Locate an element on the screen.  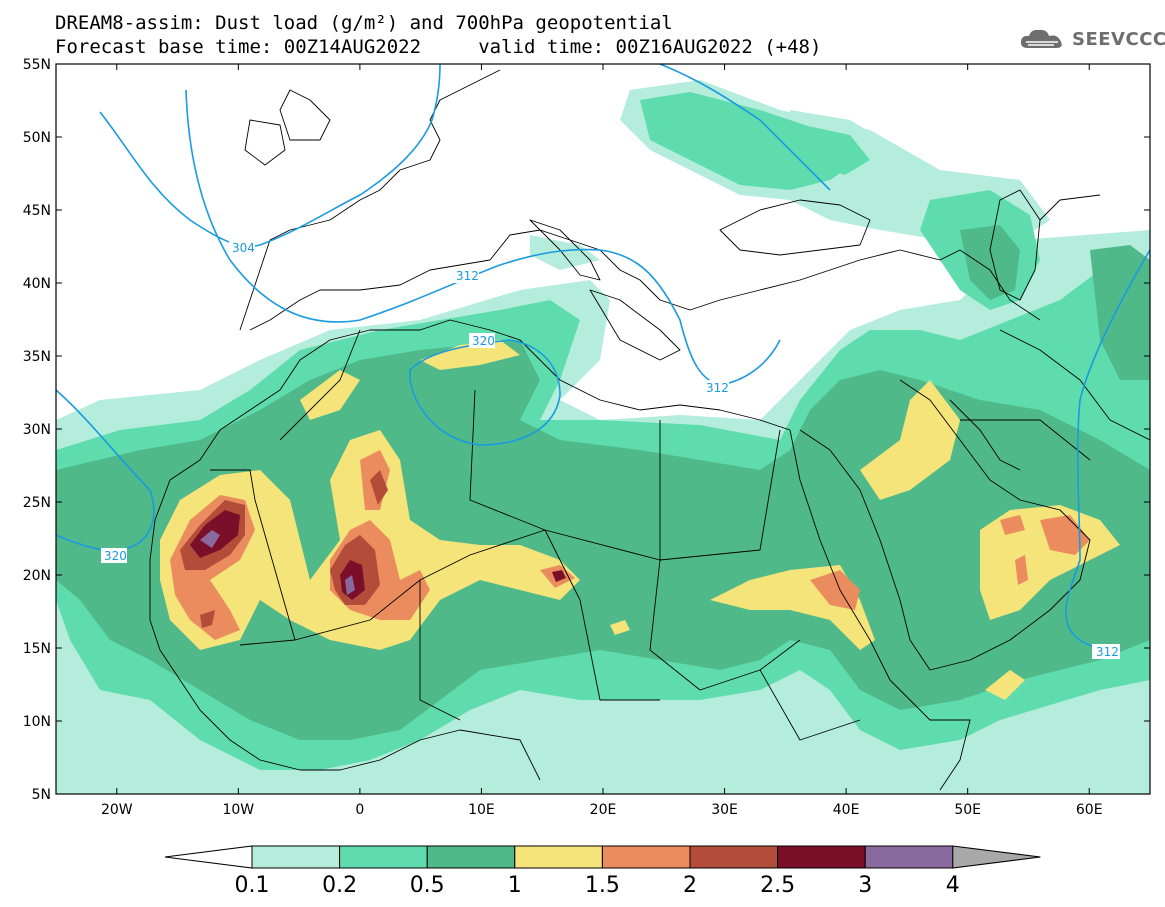
colorbar-label: 4 is located at coordinates (953, 885).